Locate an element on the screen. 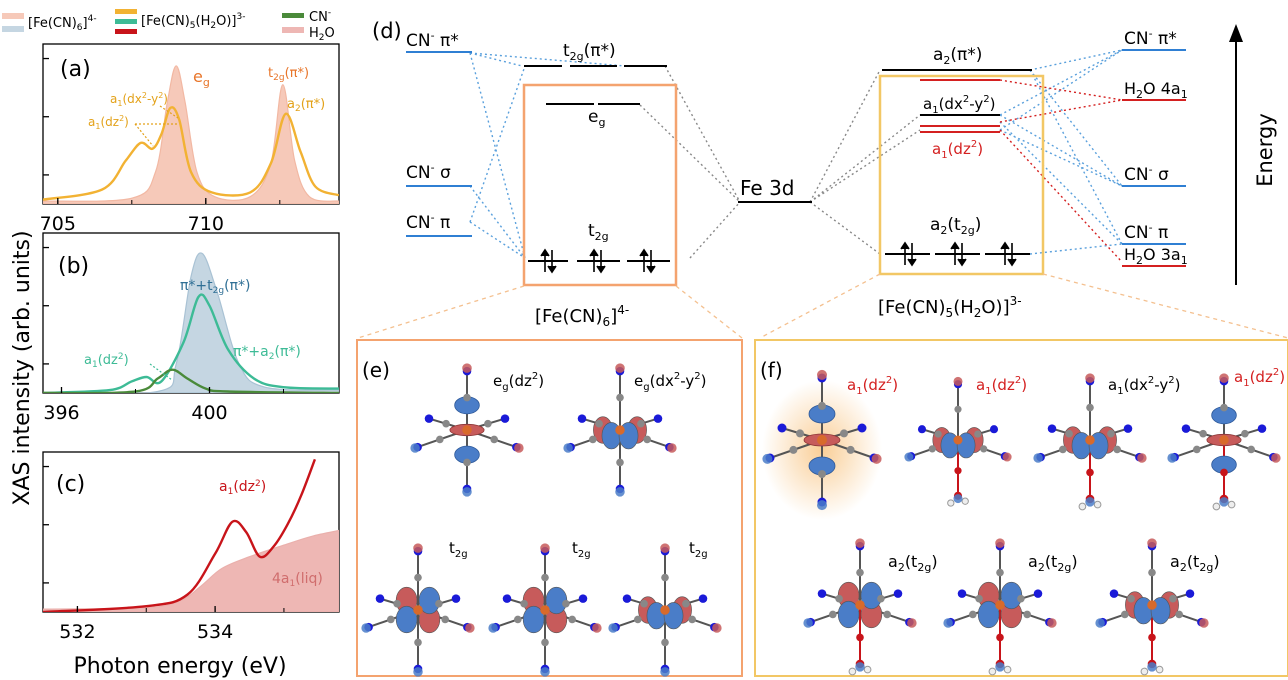 The image size is (1288, 680). panel-e-label-1: eg(dz2) is located at coordinates (518, 382).